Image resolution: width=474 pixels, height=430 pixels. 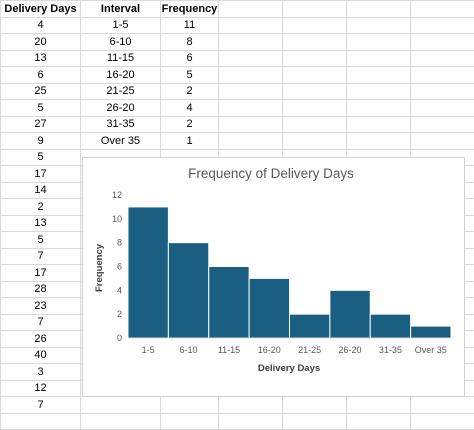 I want to click on delivery-days-cell: 25, so click(x=41, y=91).